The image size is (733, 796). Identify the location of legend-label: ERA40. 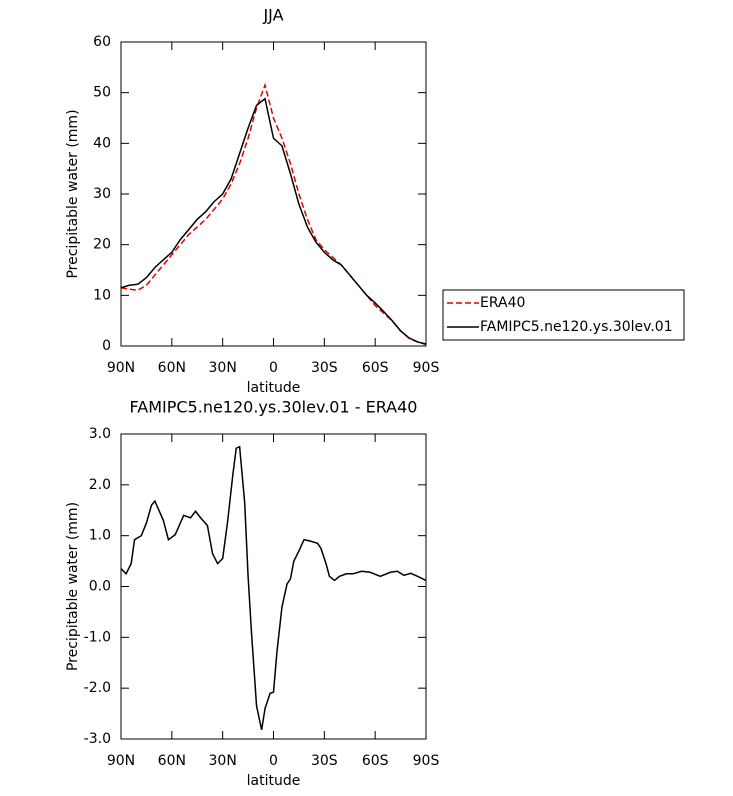
(502, 303).